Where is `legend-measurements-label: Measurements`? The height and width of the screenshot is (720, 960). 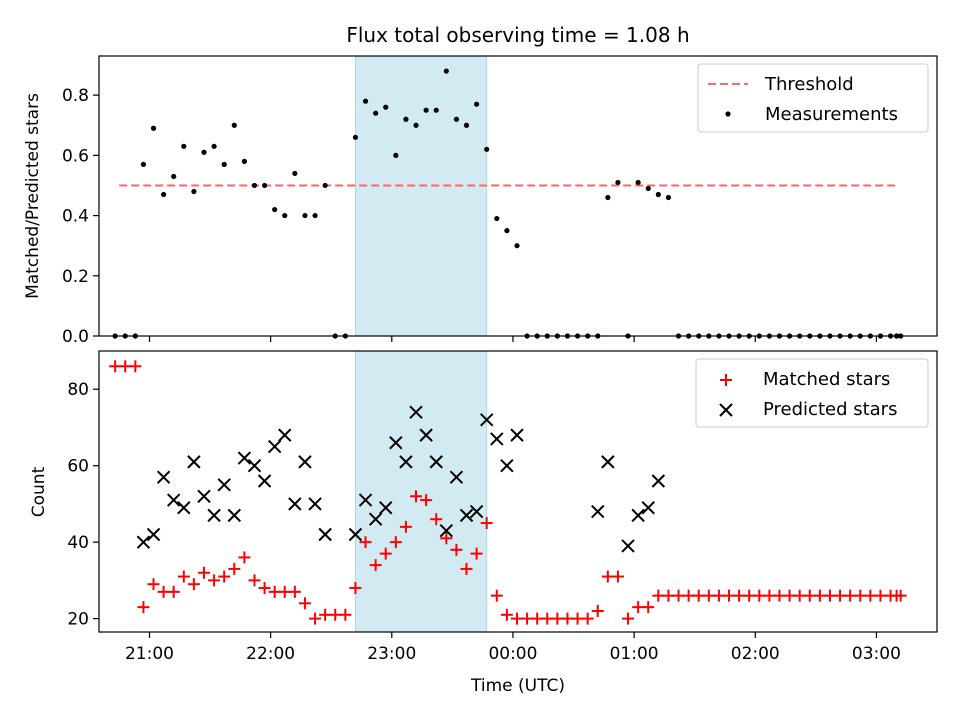
legend-measurements-label: Measurements is located at coordinates (831, 114).